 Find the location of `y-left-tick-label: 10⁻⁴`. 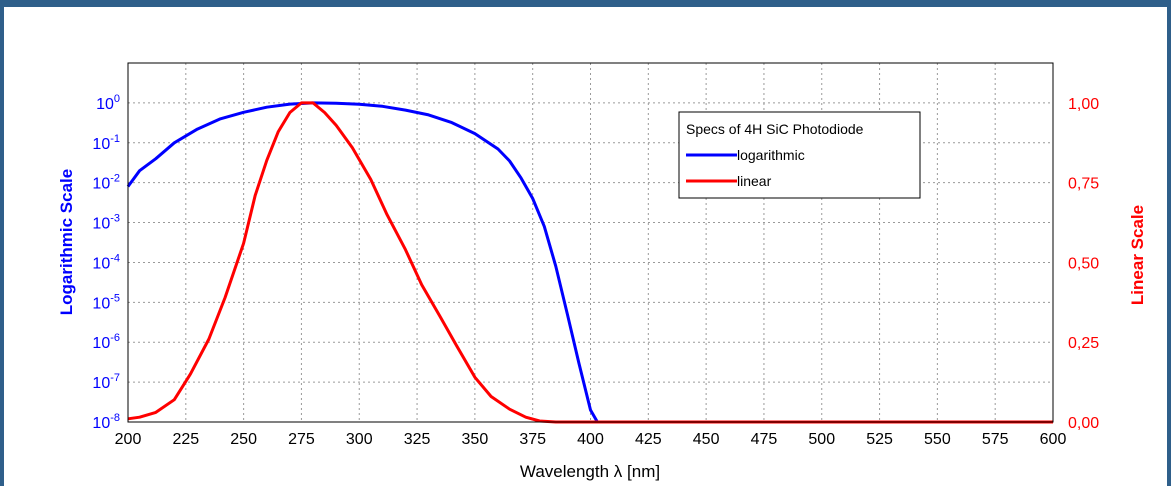

y-left-tick-label: 10⁻⁴ is located at coordinates (106, 262).